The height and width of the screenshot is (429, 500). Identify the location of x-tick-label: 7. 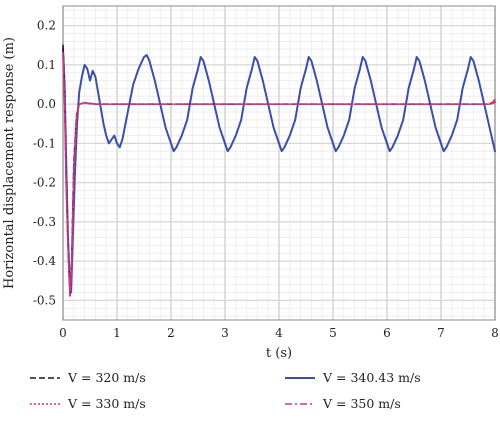
(441, 333).